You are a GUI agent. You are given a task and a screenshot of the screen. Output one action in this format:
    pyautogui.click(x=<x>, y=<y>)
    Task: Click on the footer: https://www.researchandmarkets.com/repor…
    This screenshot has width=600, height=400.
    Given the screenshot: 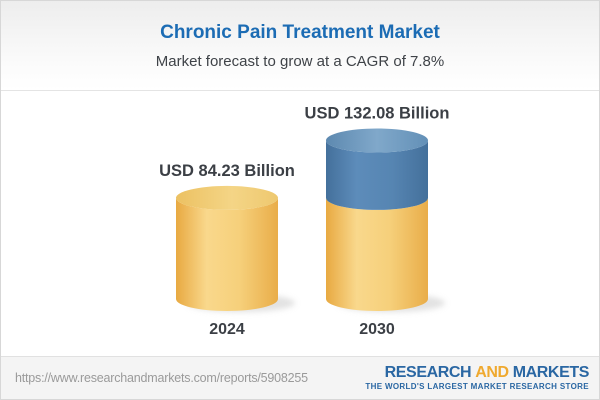 What is the action you would take?
    pyautogui.click(x=300, y=377)
    